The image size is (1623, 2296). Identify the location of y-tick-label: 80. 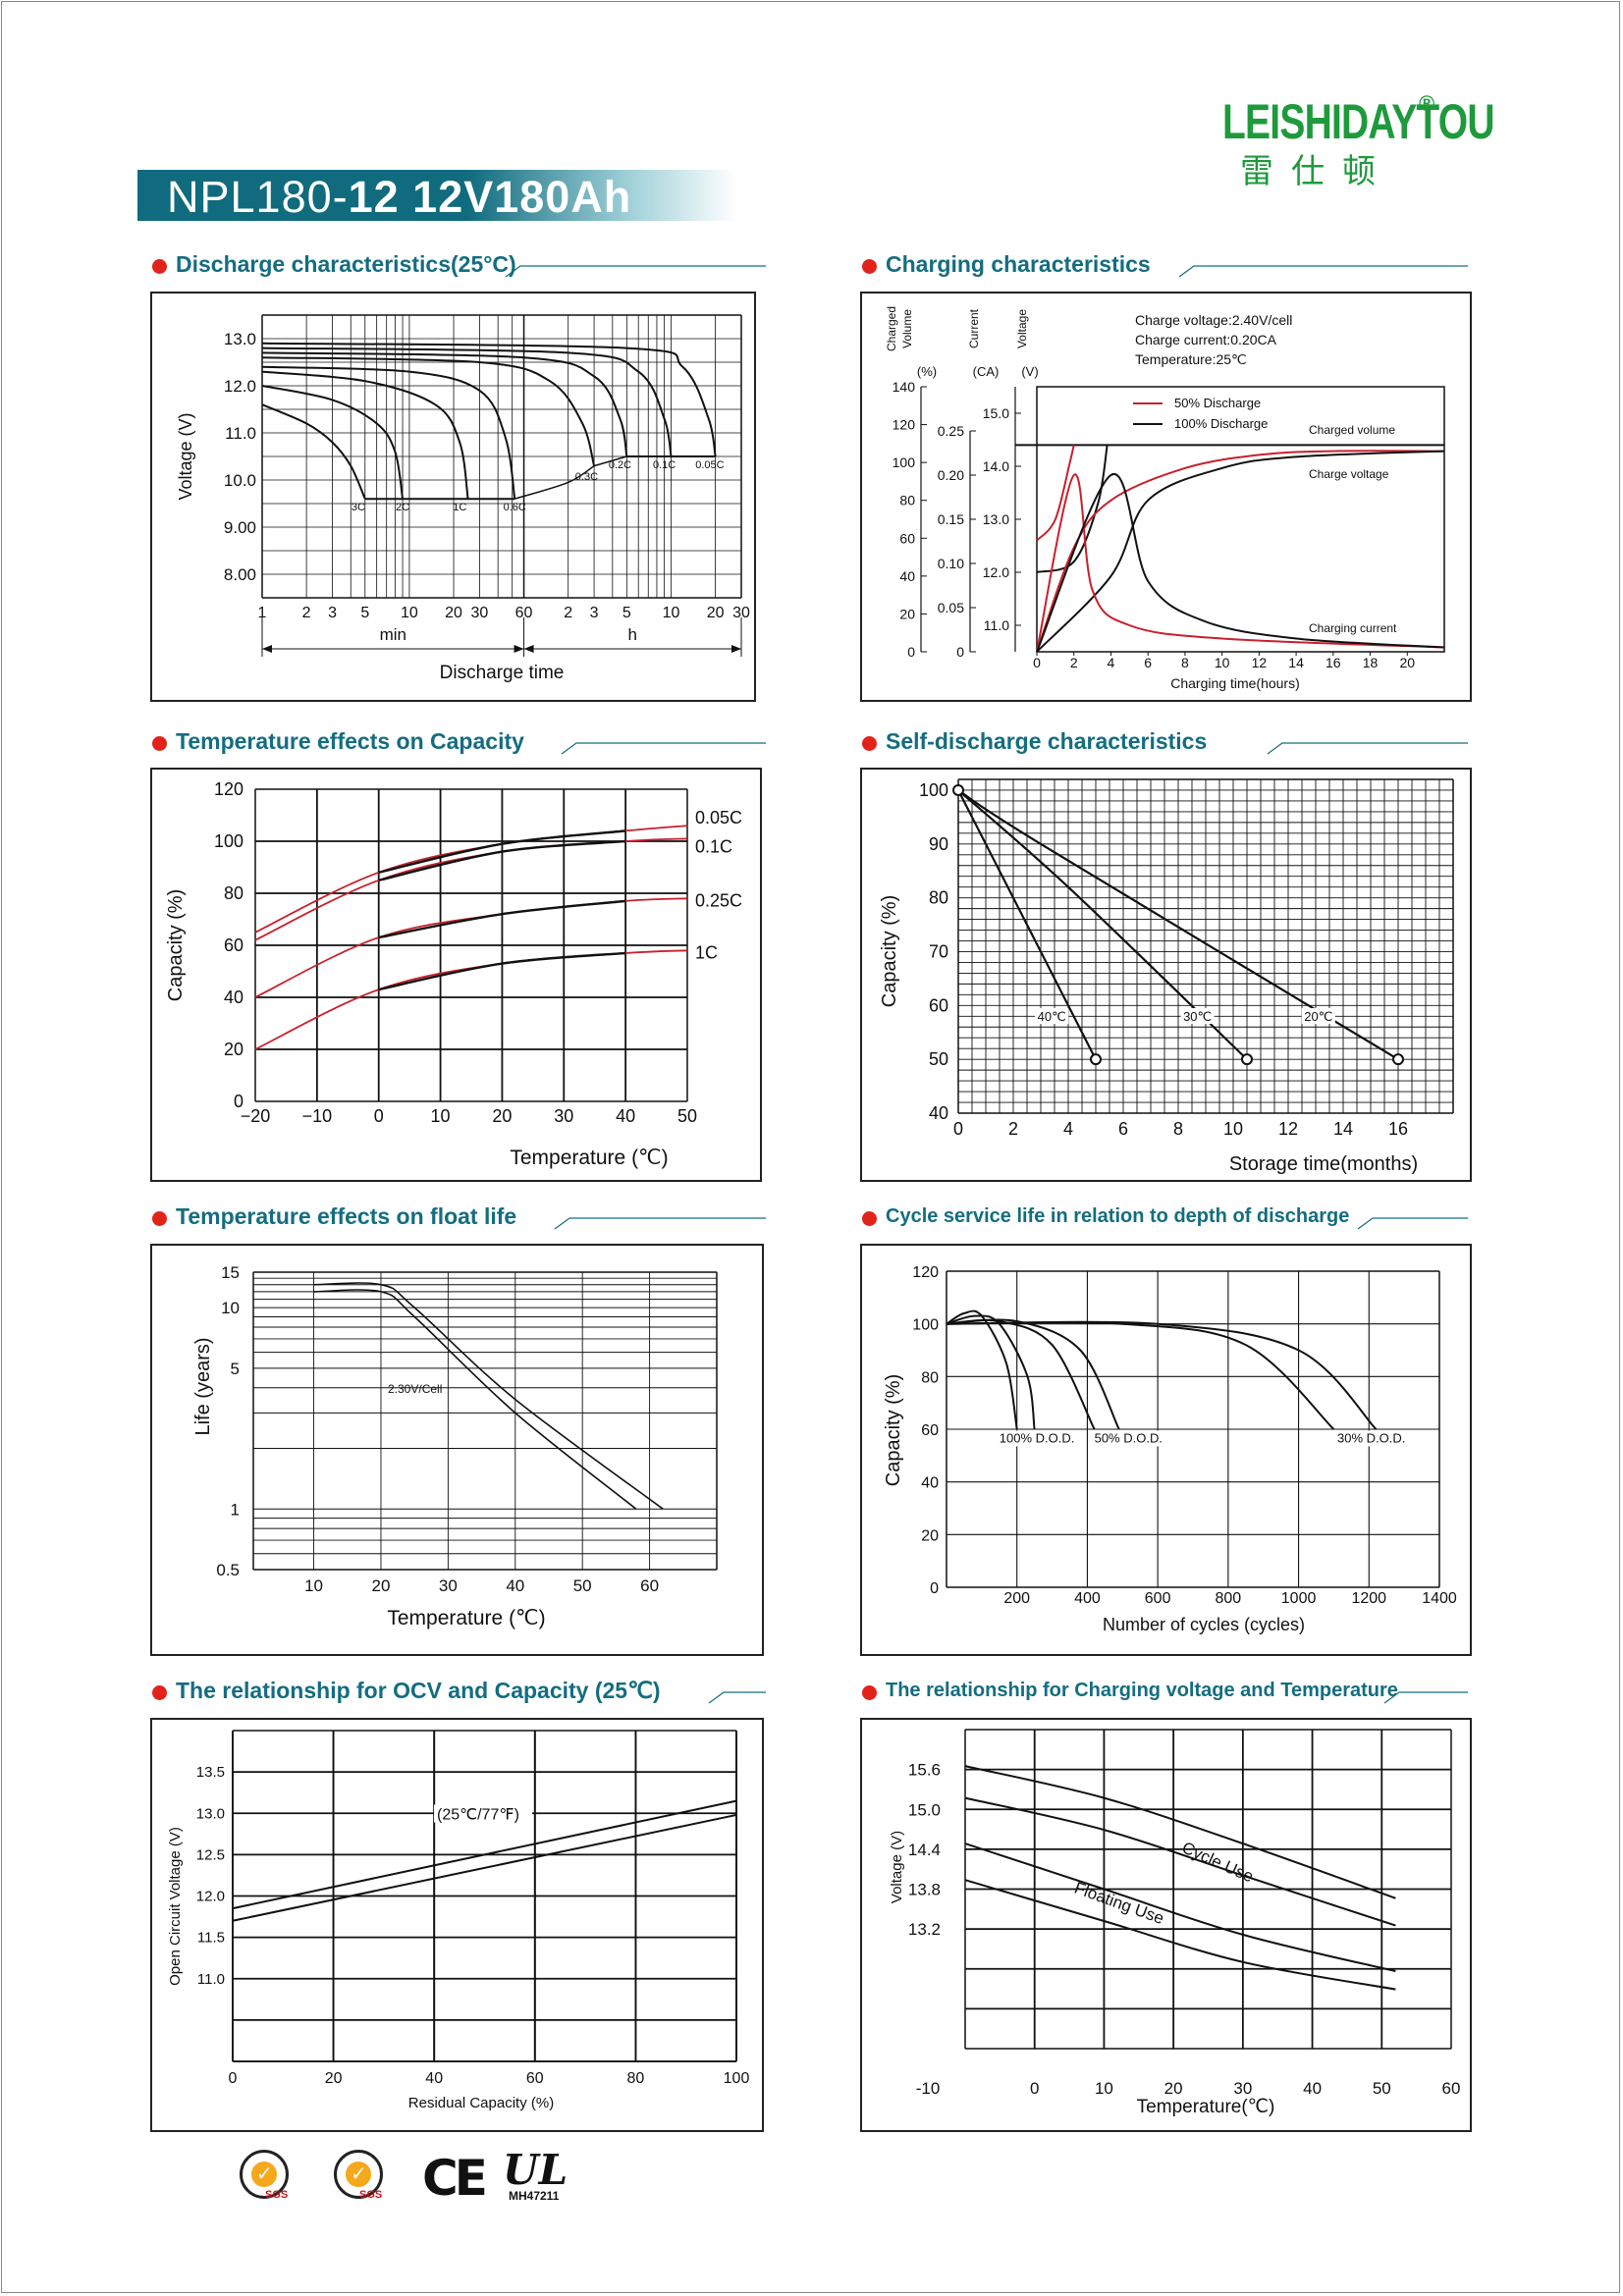
(907, 501).